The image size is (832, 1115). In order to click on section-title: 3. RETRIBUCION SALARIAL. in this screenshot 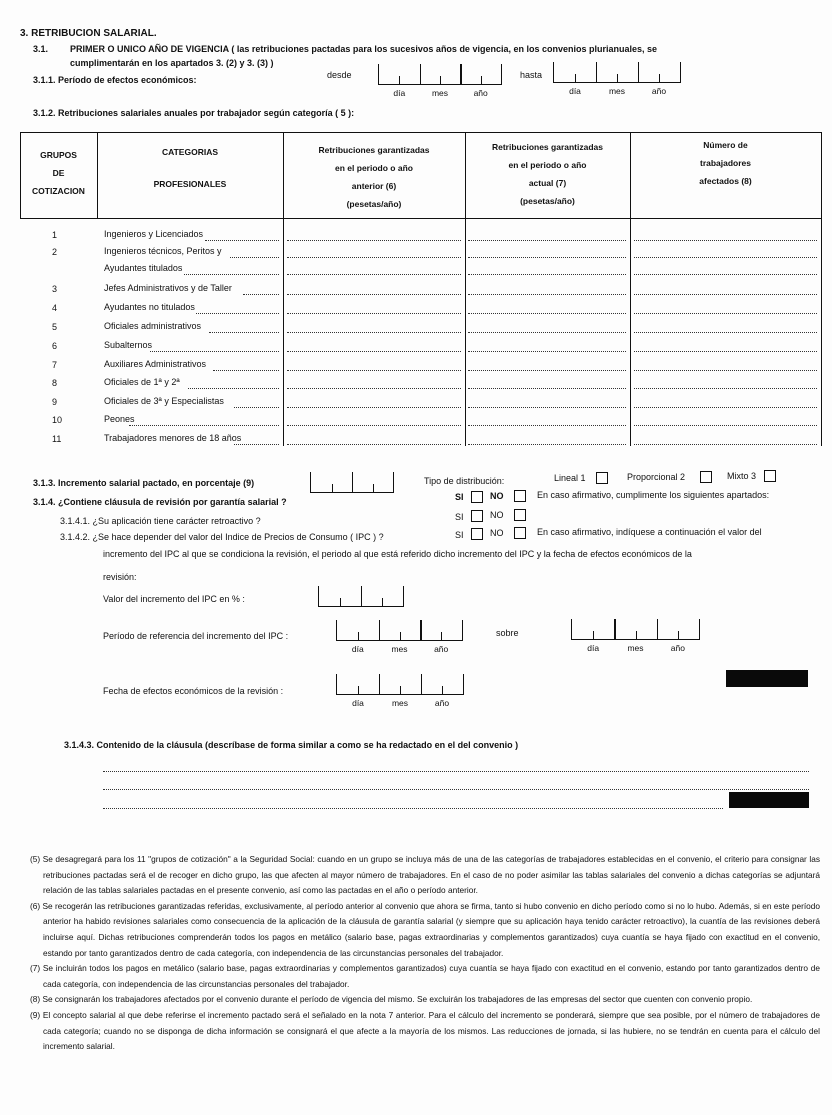, I will do `click(88, 33)`.